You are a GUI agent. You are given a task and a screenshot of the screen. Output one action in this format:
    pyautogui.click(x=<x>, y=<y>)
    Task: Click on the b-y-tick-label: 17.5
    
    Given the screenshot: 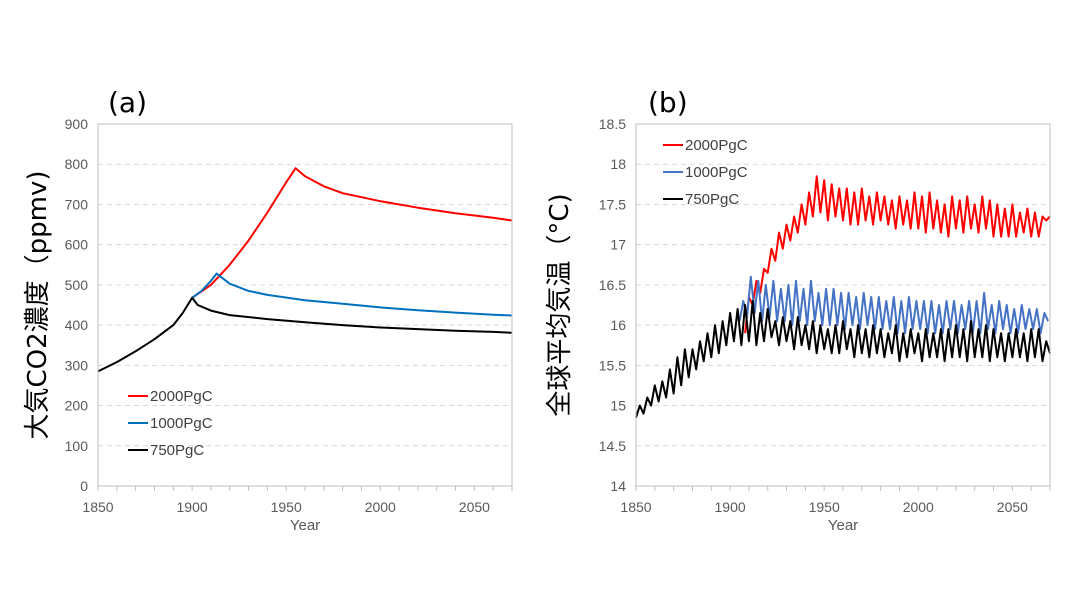 What is the action you would take?
    pyautogui.click(x=612, y=204)
    